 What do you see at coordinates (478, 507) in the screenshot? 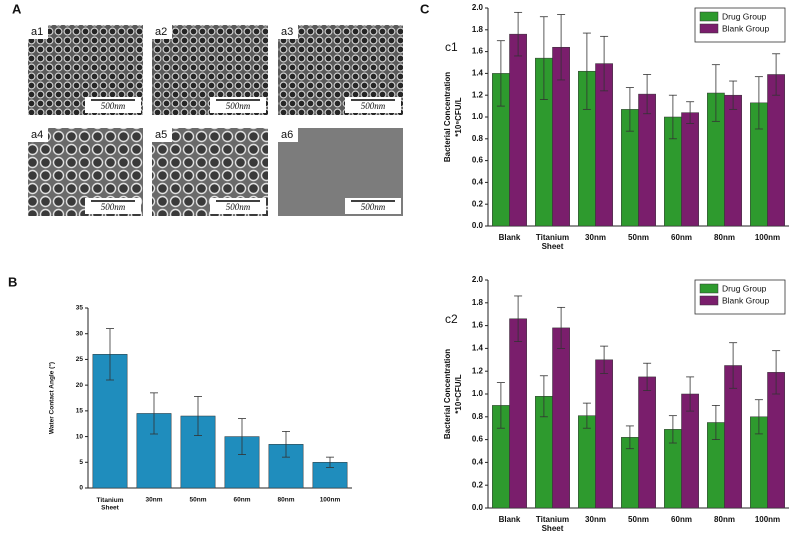
I see `y-tick-label: 0.0` at bounding box center [478, 507].